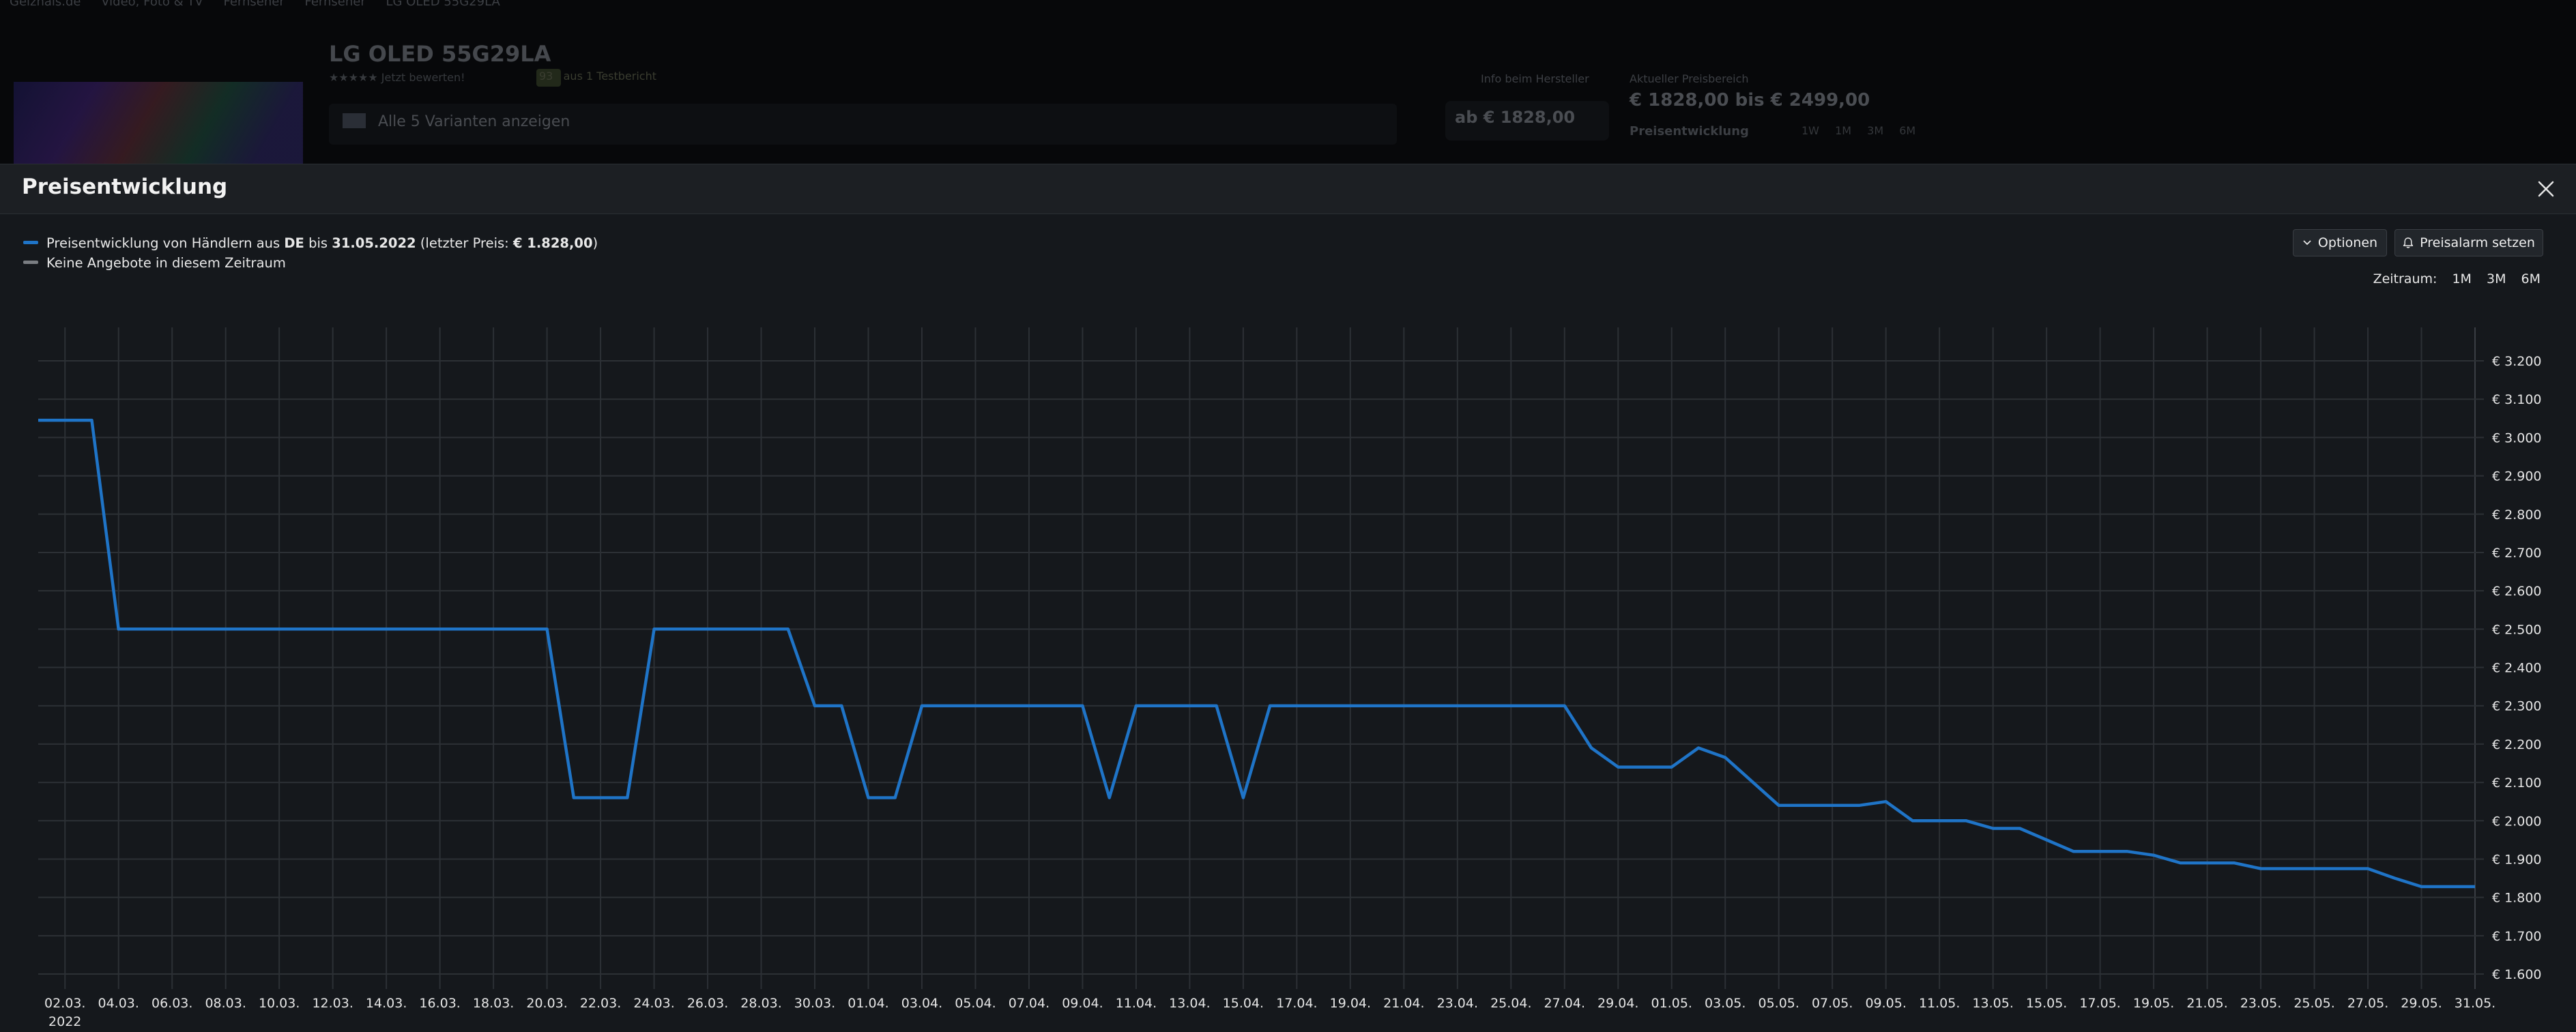 The image size is (2576, 1032). Describe the element at coordinates (595, 243) in the screenshot. I see `legend-last-price-suffix: )` at that location.